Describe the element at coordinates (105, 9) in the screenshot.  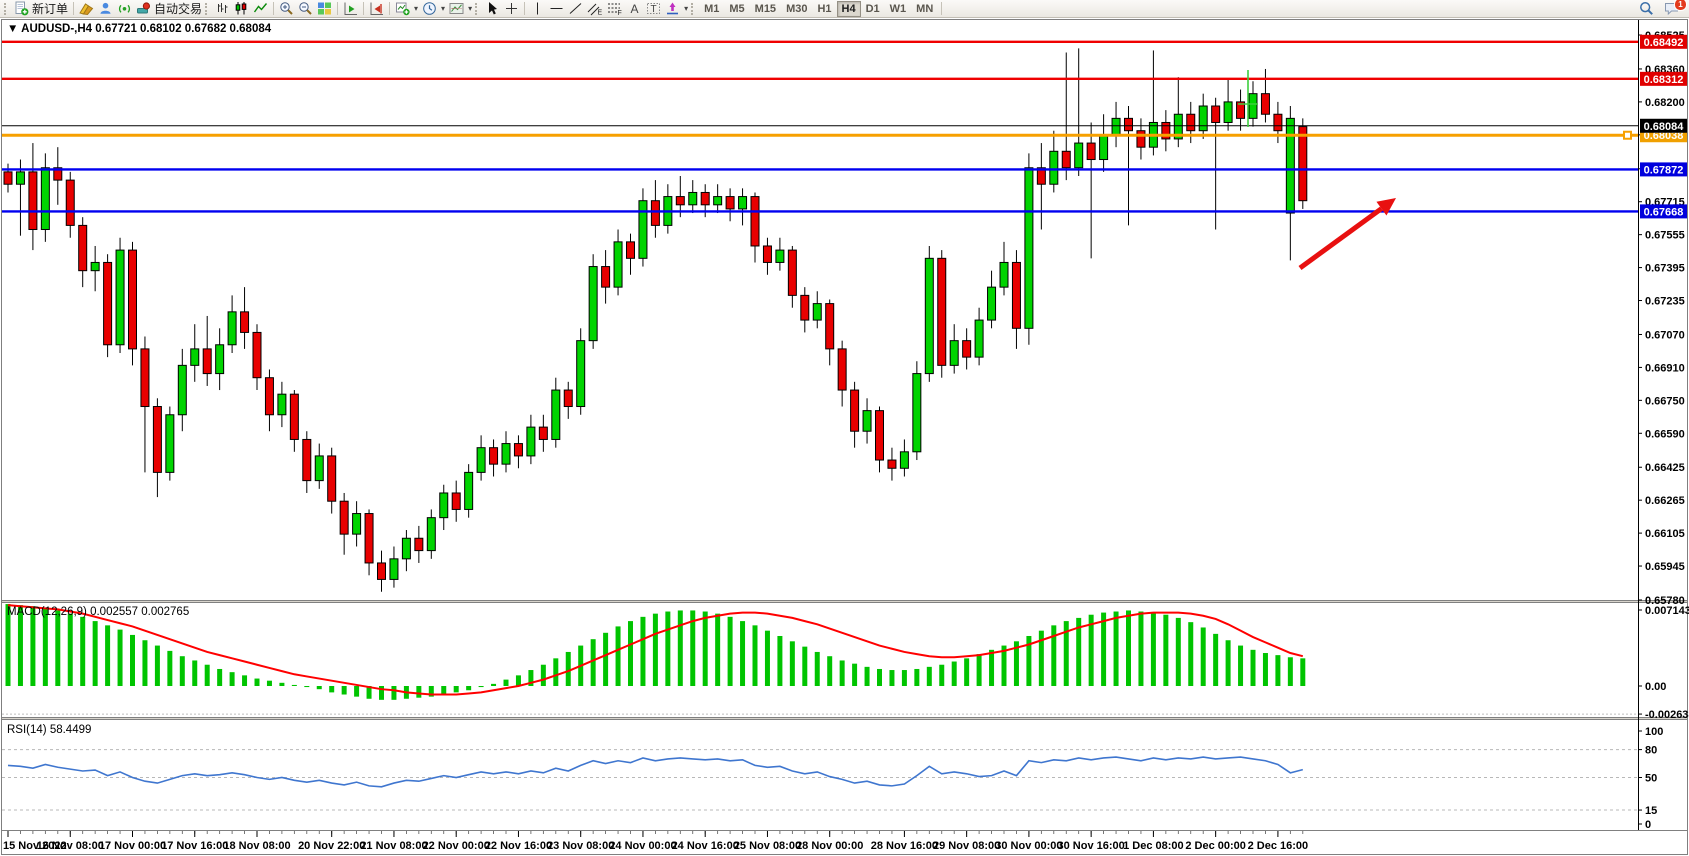
I see `community-button` at that location.